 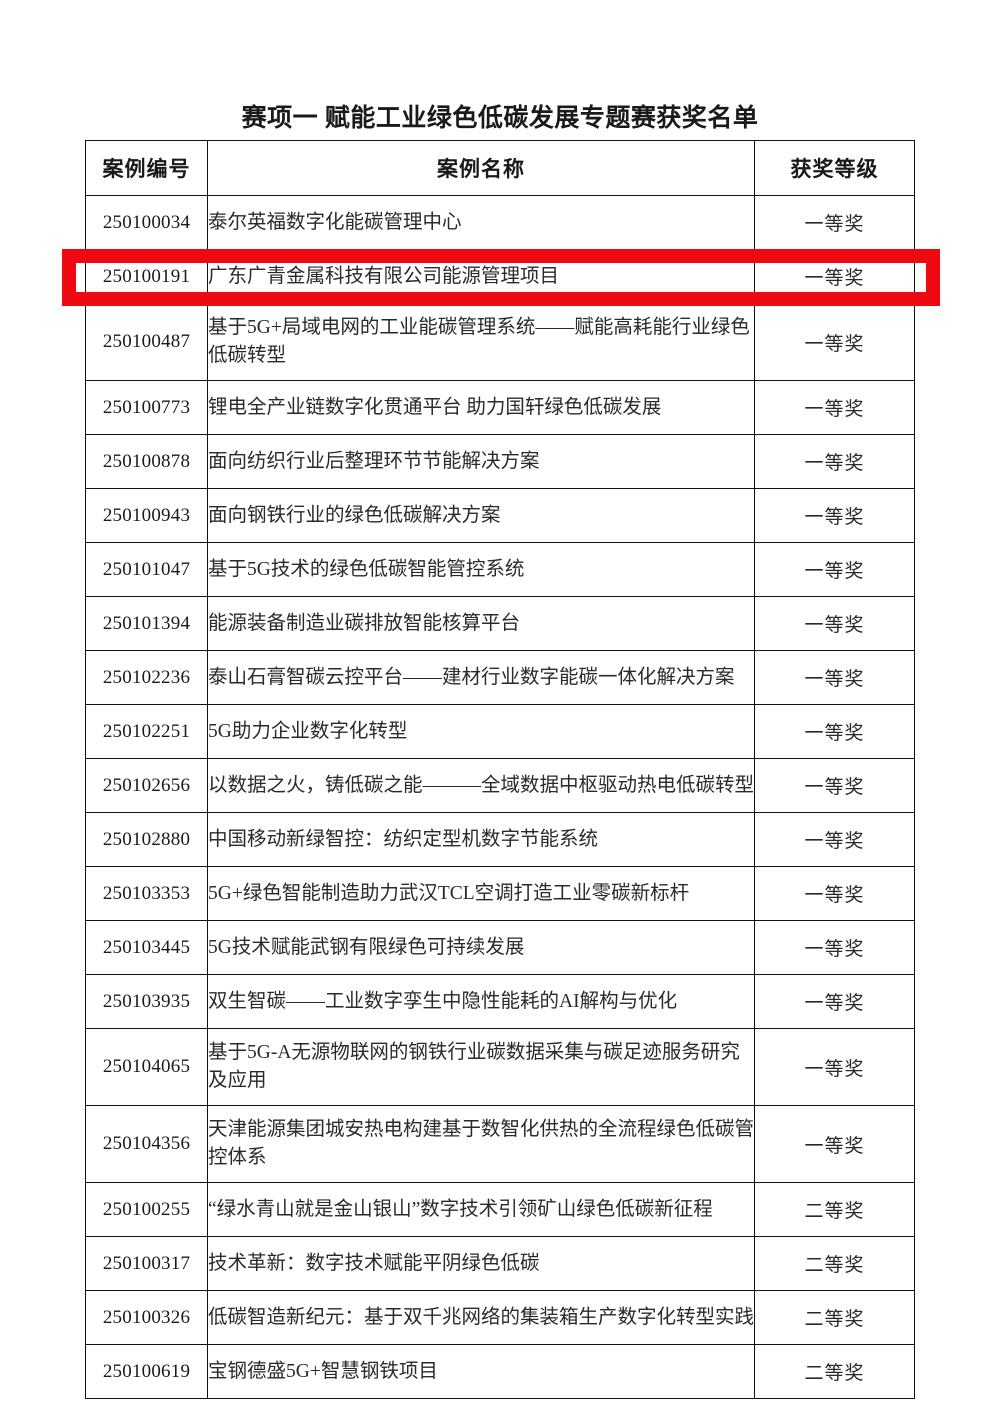 I want to click on cell-case-id: 250100619, so click(x=146, y=1371).